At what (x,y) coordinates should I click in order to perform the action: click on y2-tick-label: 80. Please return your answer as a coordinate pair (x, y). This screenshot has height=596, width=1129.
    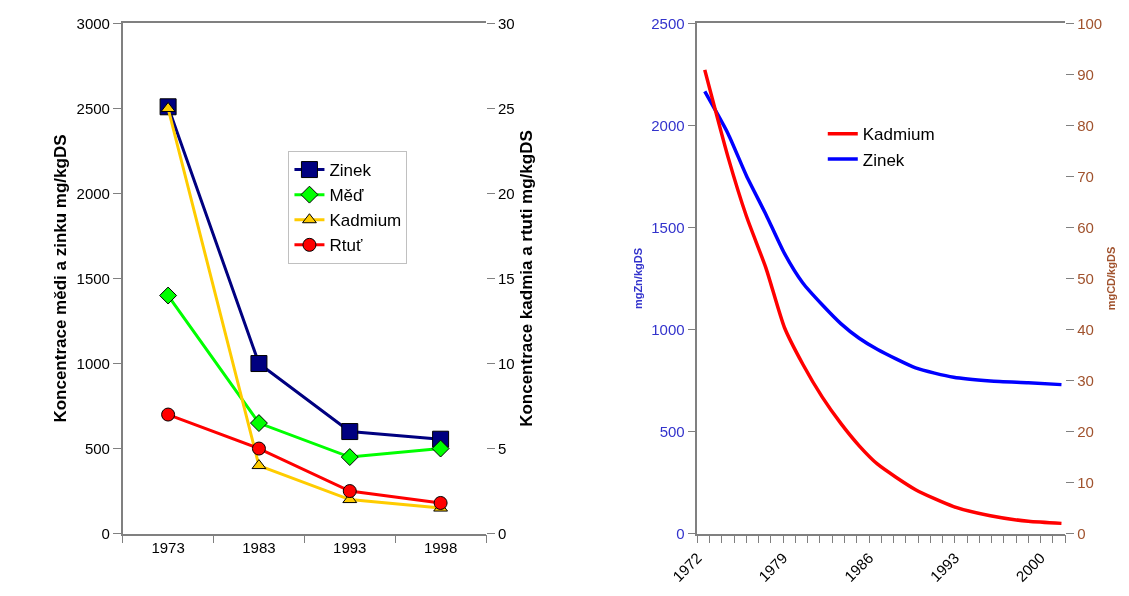
    Looking at the image, I should click on (1085, 125).